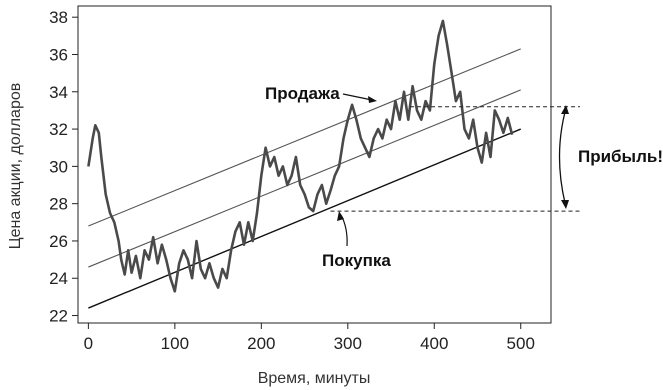 Image resolution: width=663 pixels, height=390 pixels. What do you see at coordinates (340, 216) in the screenshot?
I see `buy-arrowhead` at bounding box center [340, 216].